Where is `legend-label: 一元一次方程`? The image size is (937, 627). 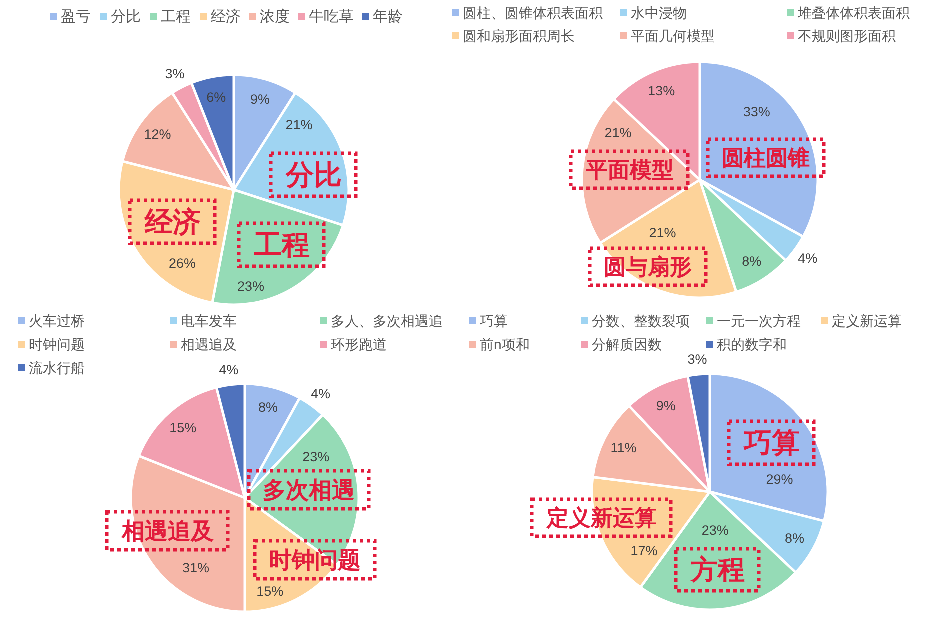 legend-label: 一元一次方程 is located at coordinates (759, 321).